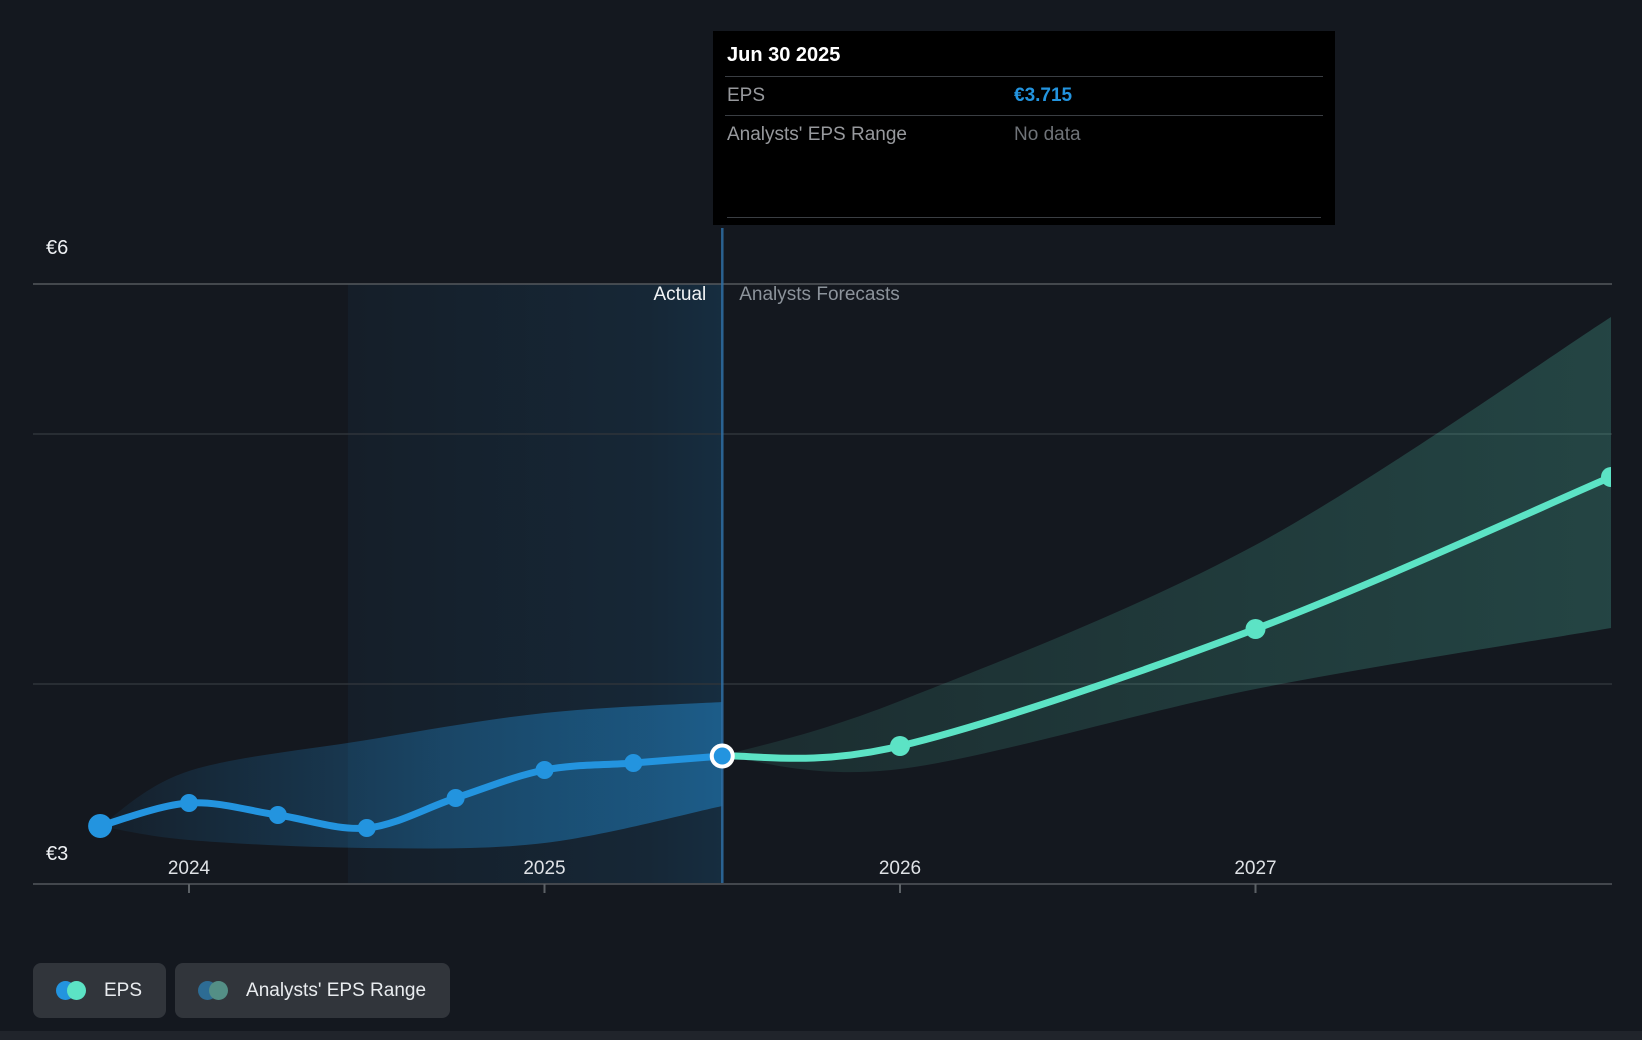  What do you see at coordinates (722, 756) in the screenshot?
I see `crosshair-point` at bounding box center [722, 756].